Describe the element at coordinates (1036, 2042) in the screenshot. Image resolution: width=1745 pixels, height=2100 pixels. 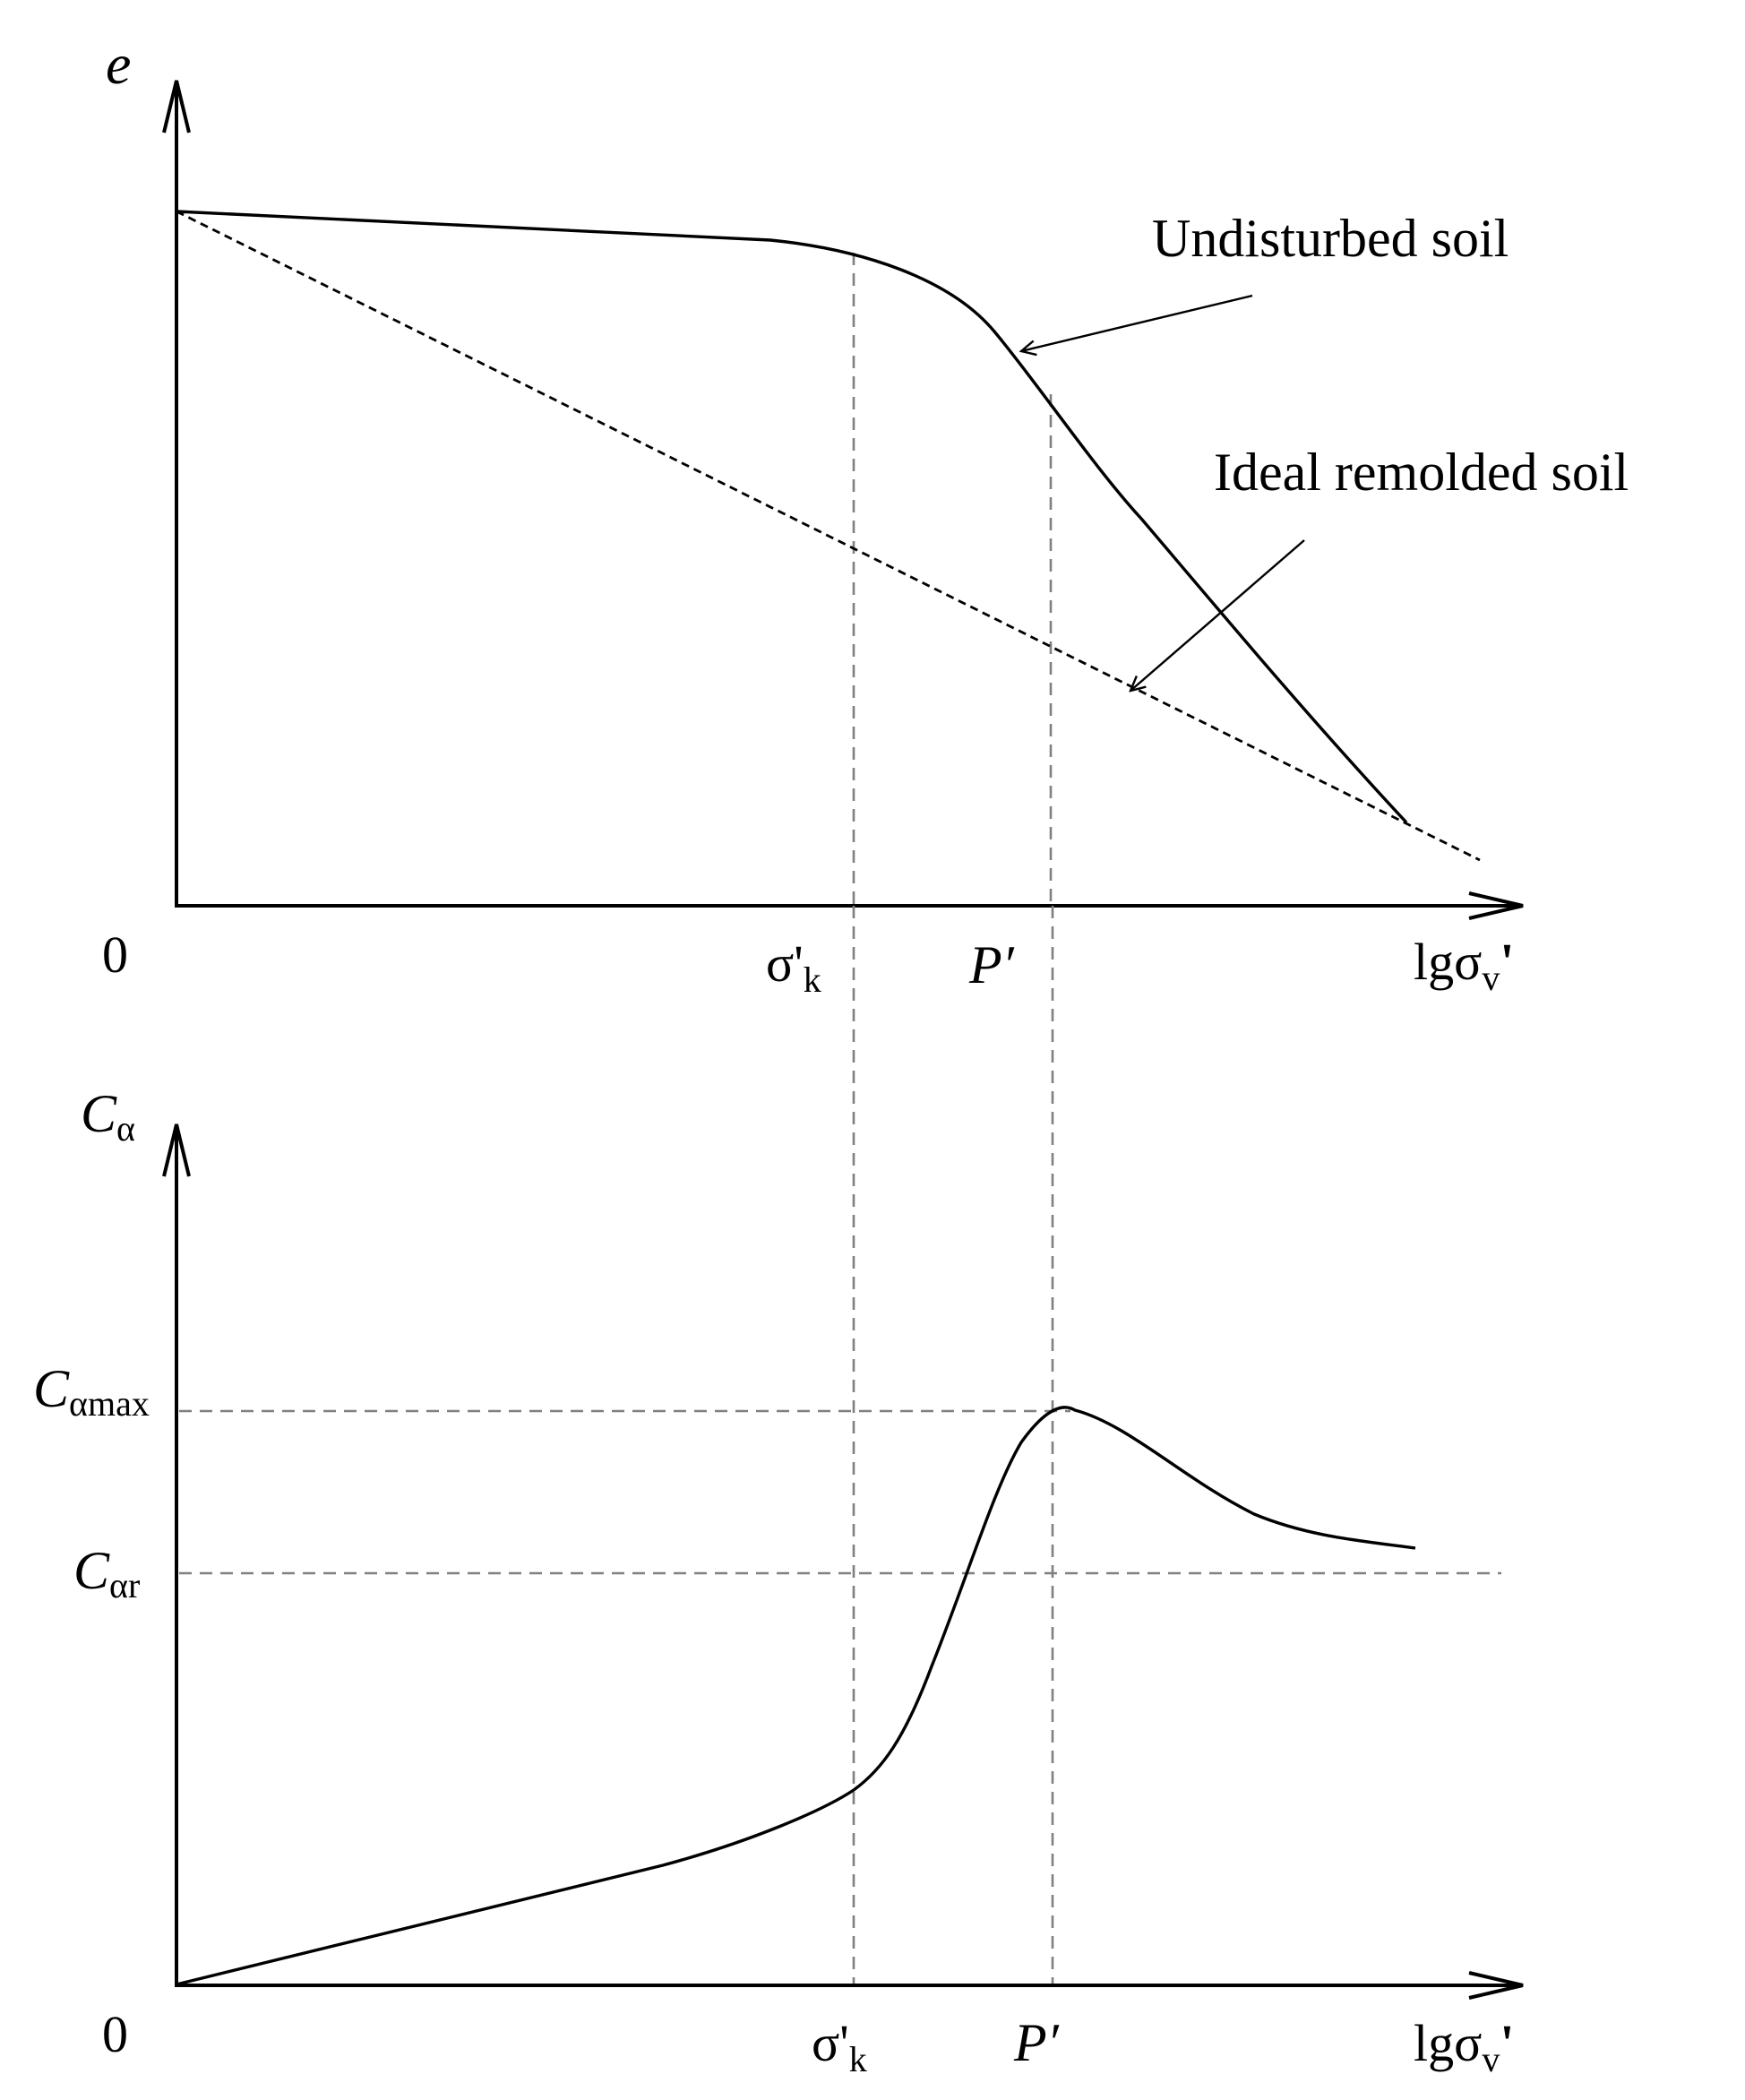
I see `bottom-tick-p: P′` at that location.